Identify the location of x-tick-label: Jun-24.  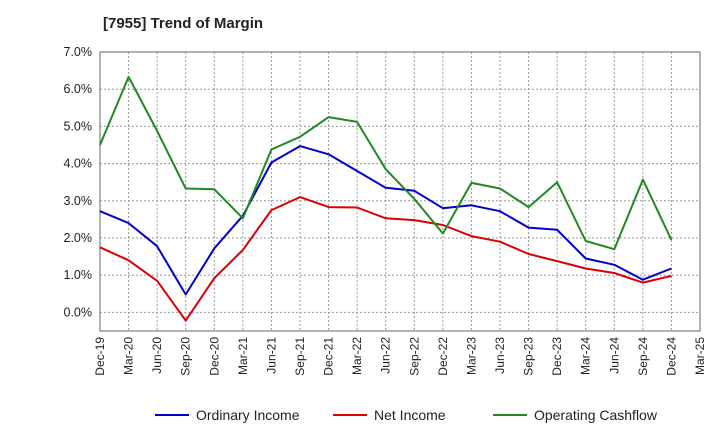
(614, 355).